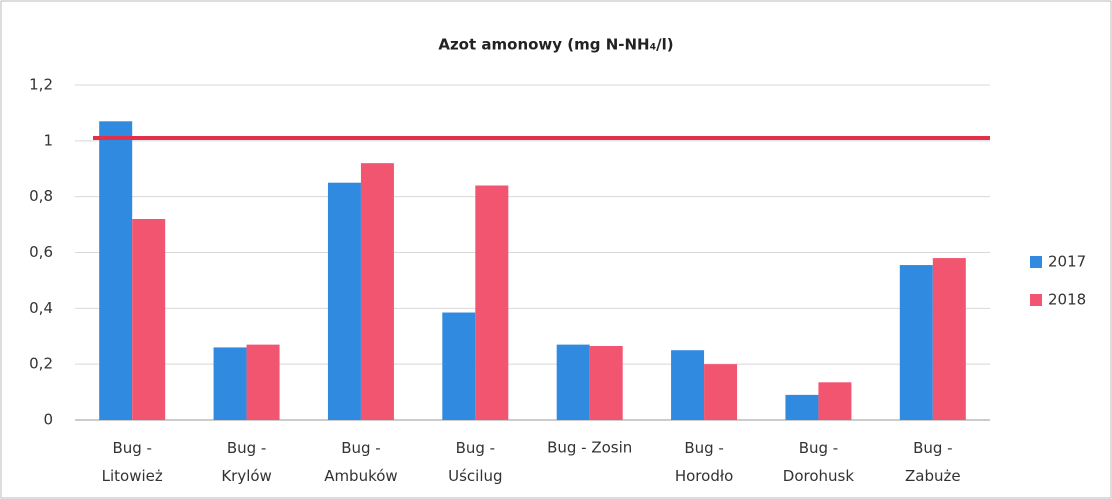 Image resolution: width=1112 pixels, height=499 pixels. Describe the element at coordinates (819, 476) in the screenshot. I see `x-tick-line: Dorohusk` at that location.